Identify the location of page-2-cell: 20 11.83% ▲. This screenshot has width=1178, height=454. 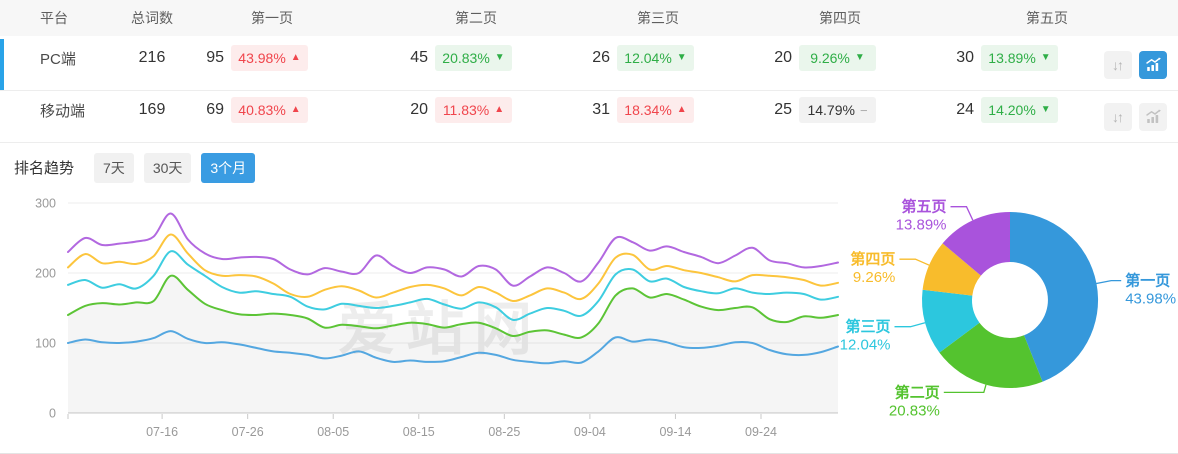
(491, 110).